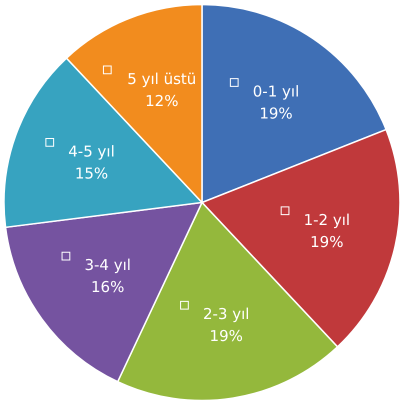  What do you see at coordinates (276, 91) in the screenshot?
I see `legend-label: 0-1 yıl` at bounding box center [276, 91].